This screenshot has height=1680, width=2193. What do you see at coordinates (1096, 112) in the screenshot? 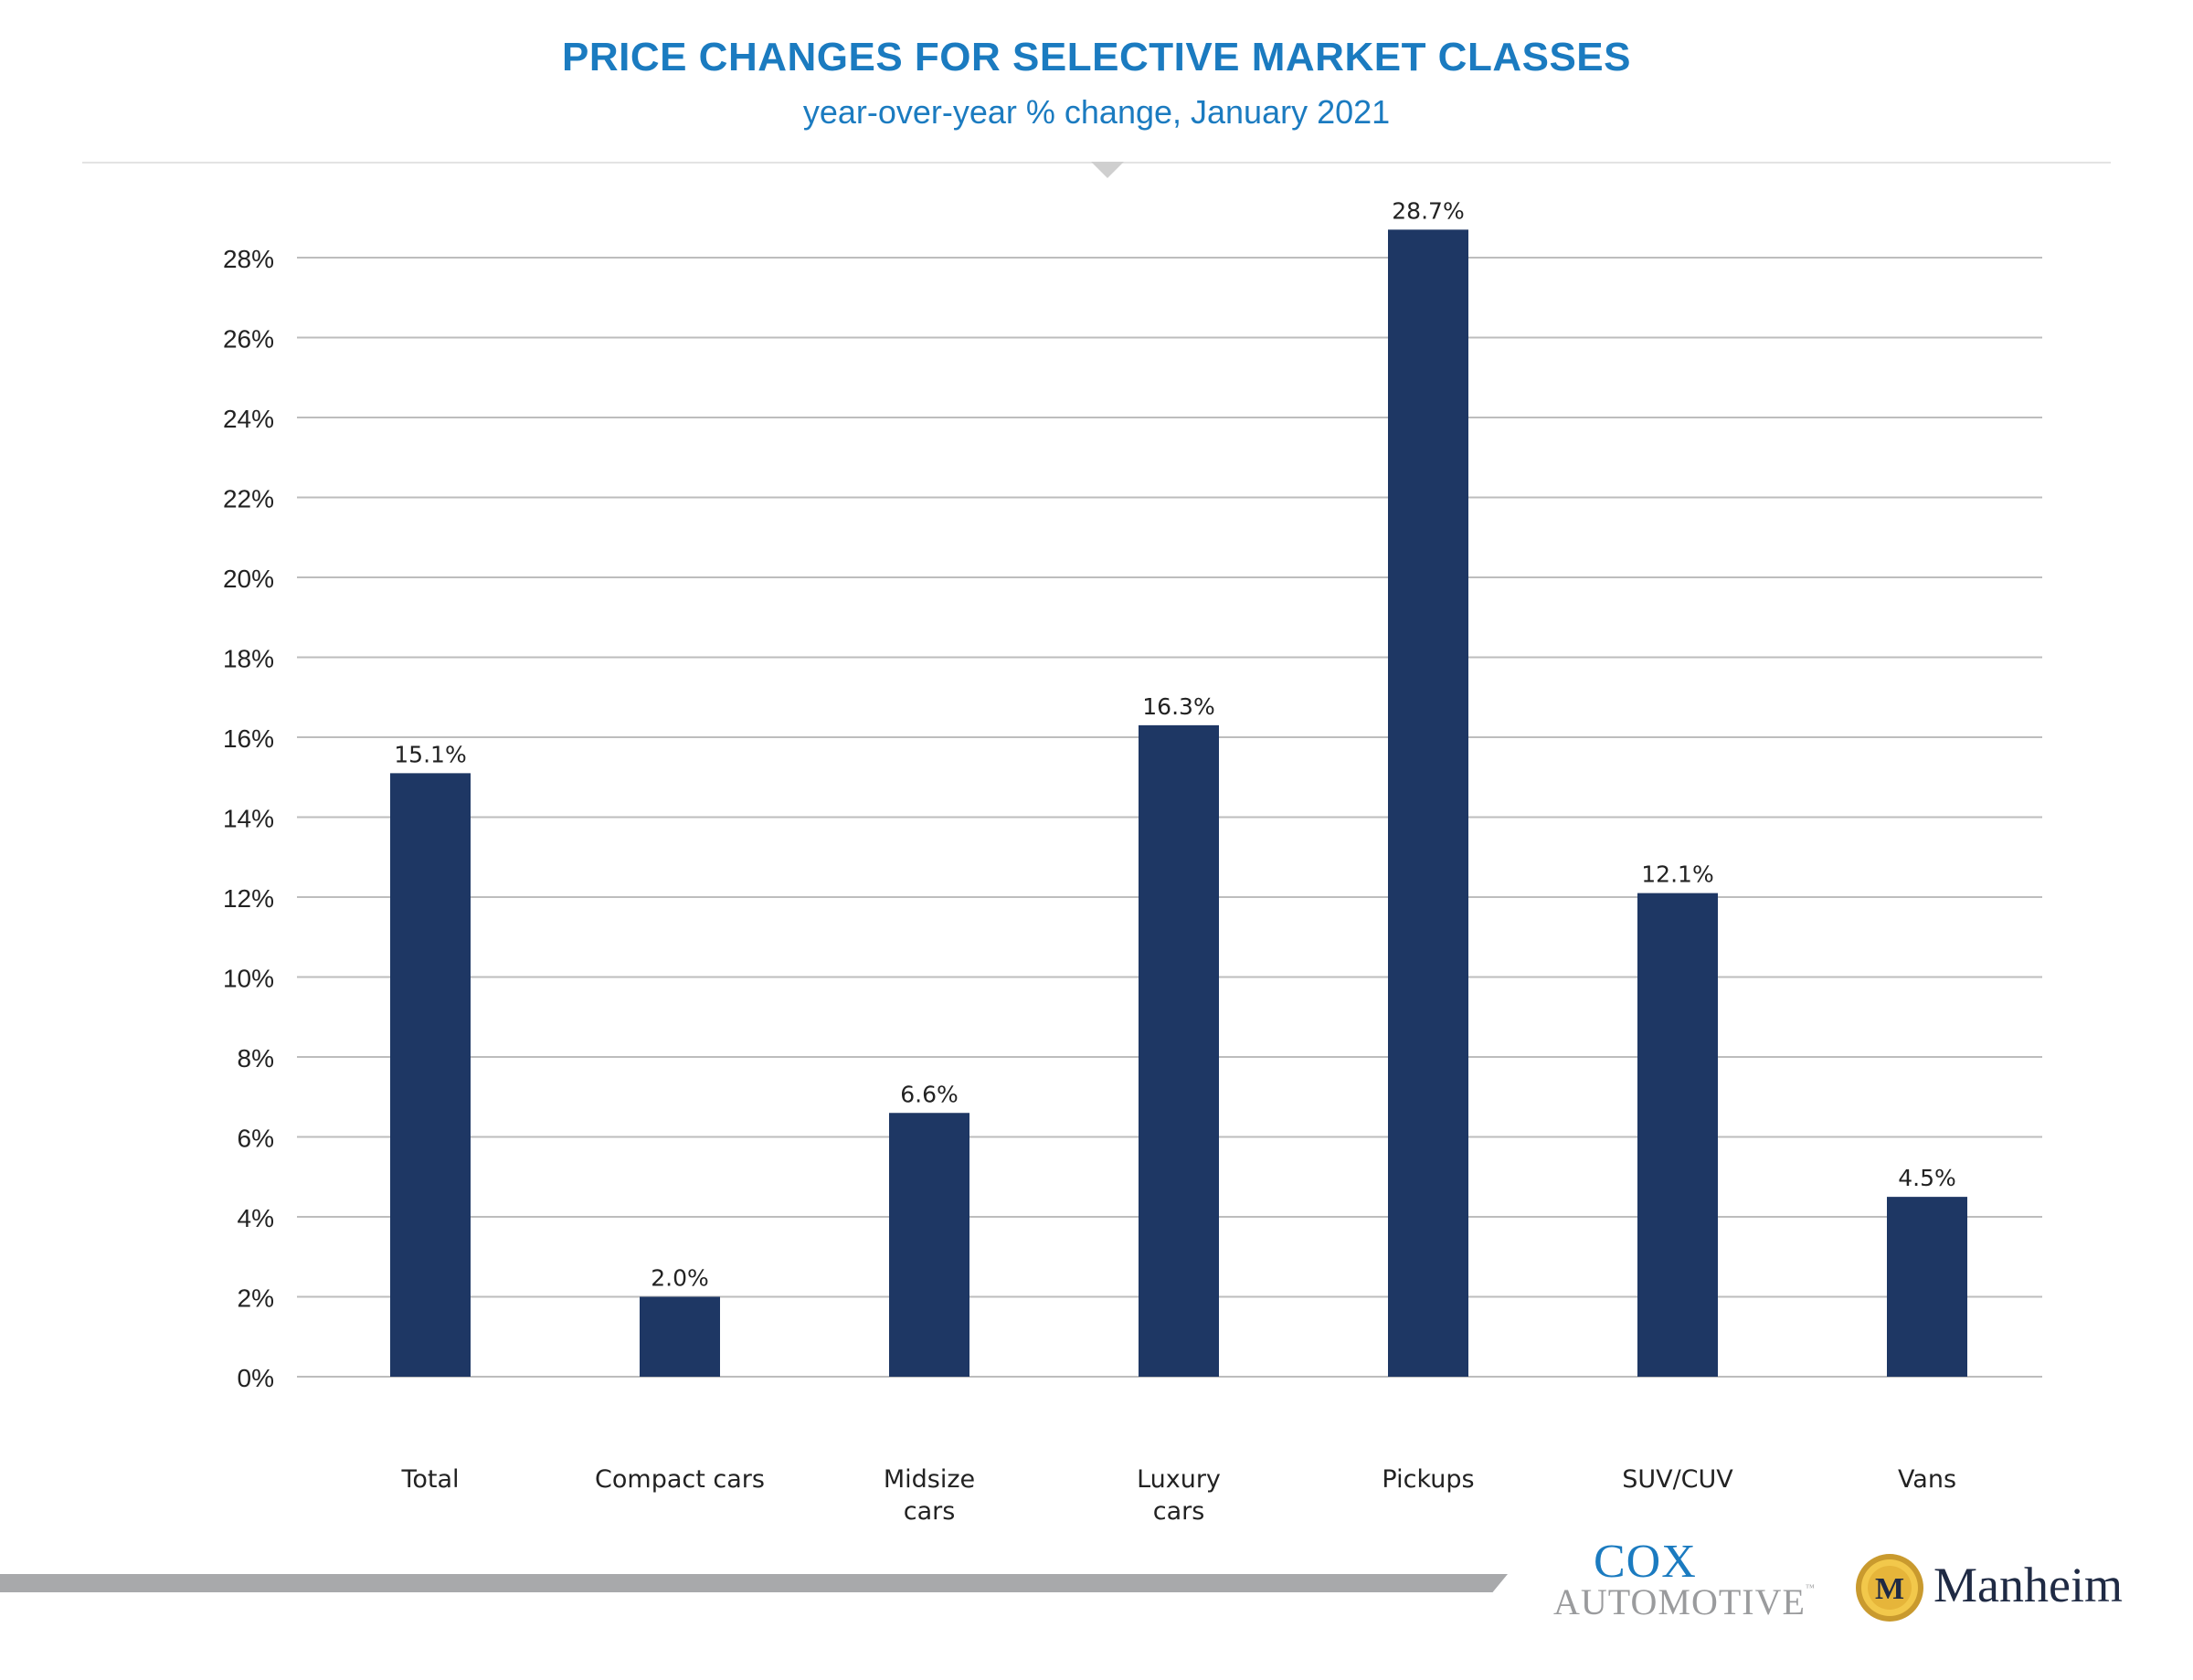
I see `chart-subtitle: year-over-year % change, January 2021` at bounding box center [1096, 112].